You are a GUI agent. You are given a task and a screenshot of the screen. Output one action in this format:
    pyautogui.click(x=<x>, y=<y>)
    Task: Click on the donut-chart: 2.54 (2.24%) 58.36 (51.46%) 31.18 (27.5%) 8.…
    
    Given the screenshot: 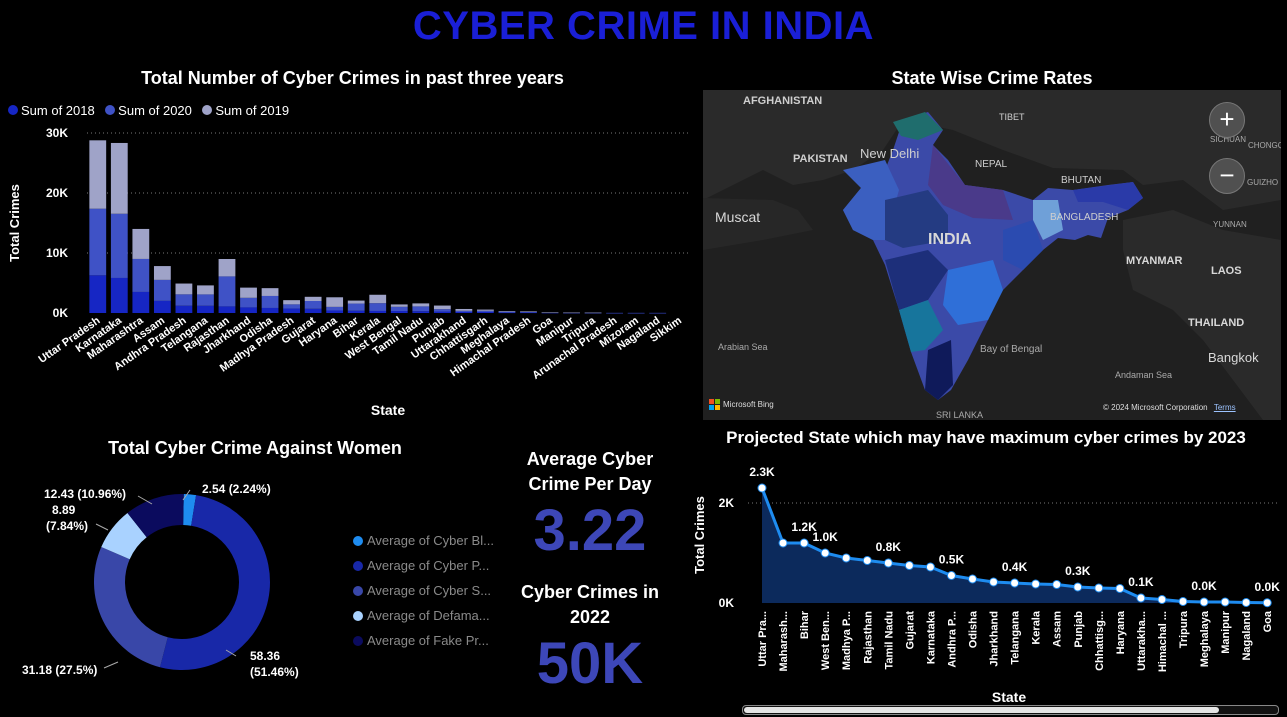 What is the action you would take?
    pyautogui.click(x=170, y=585)
    